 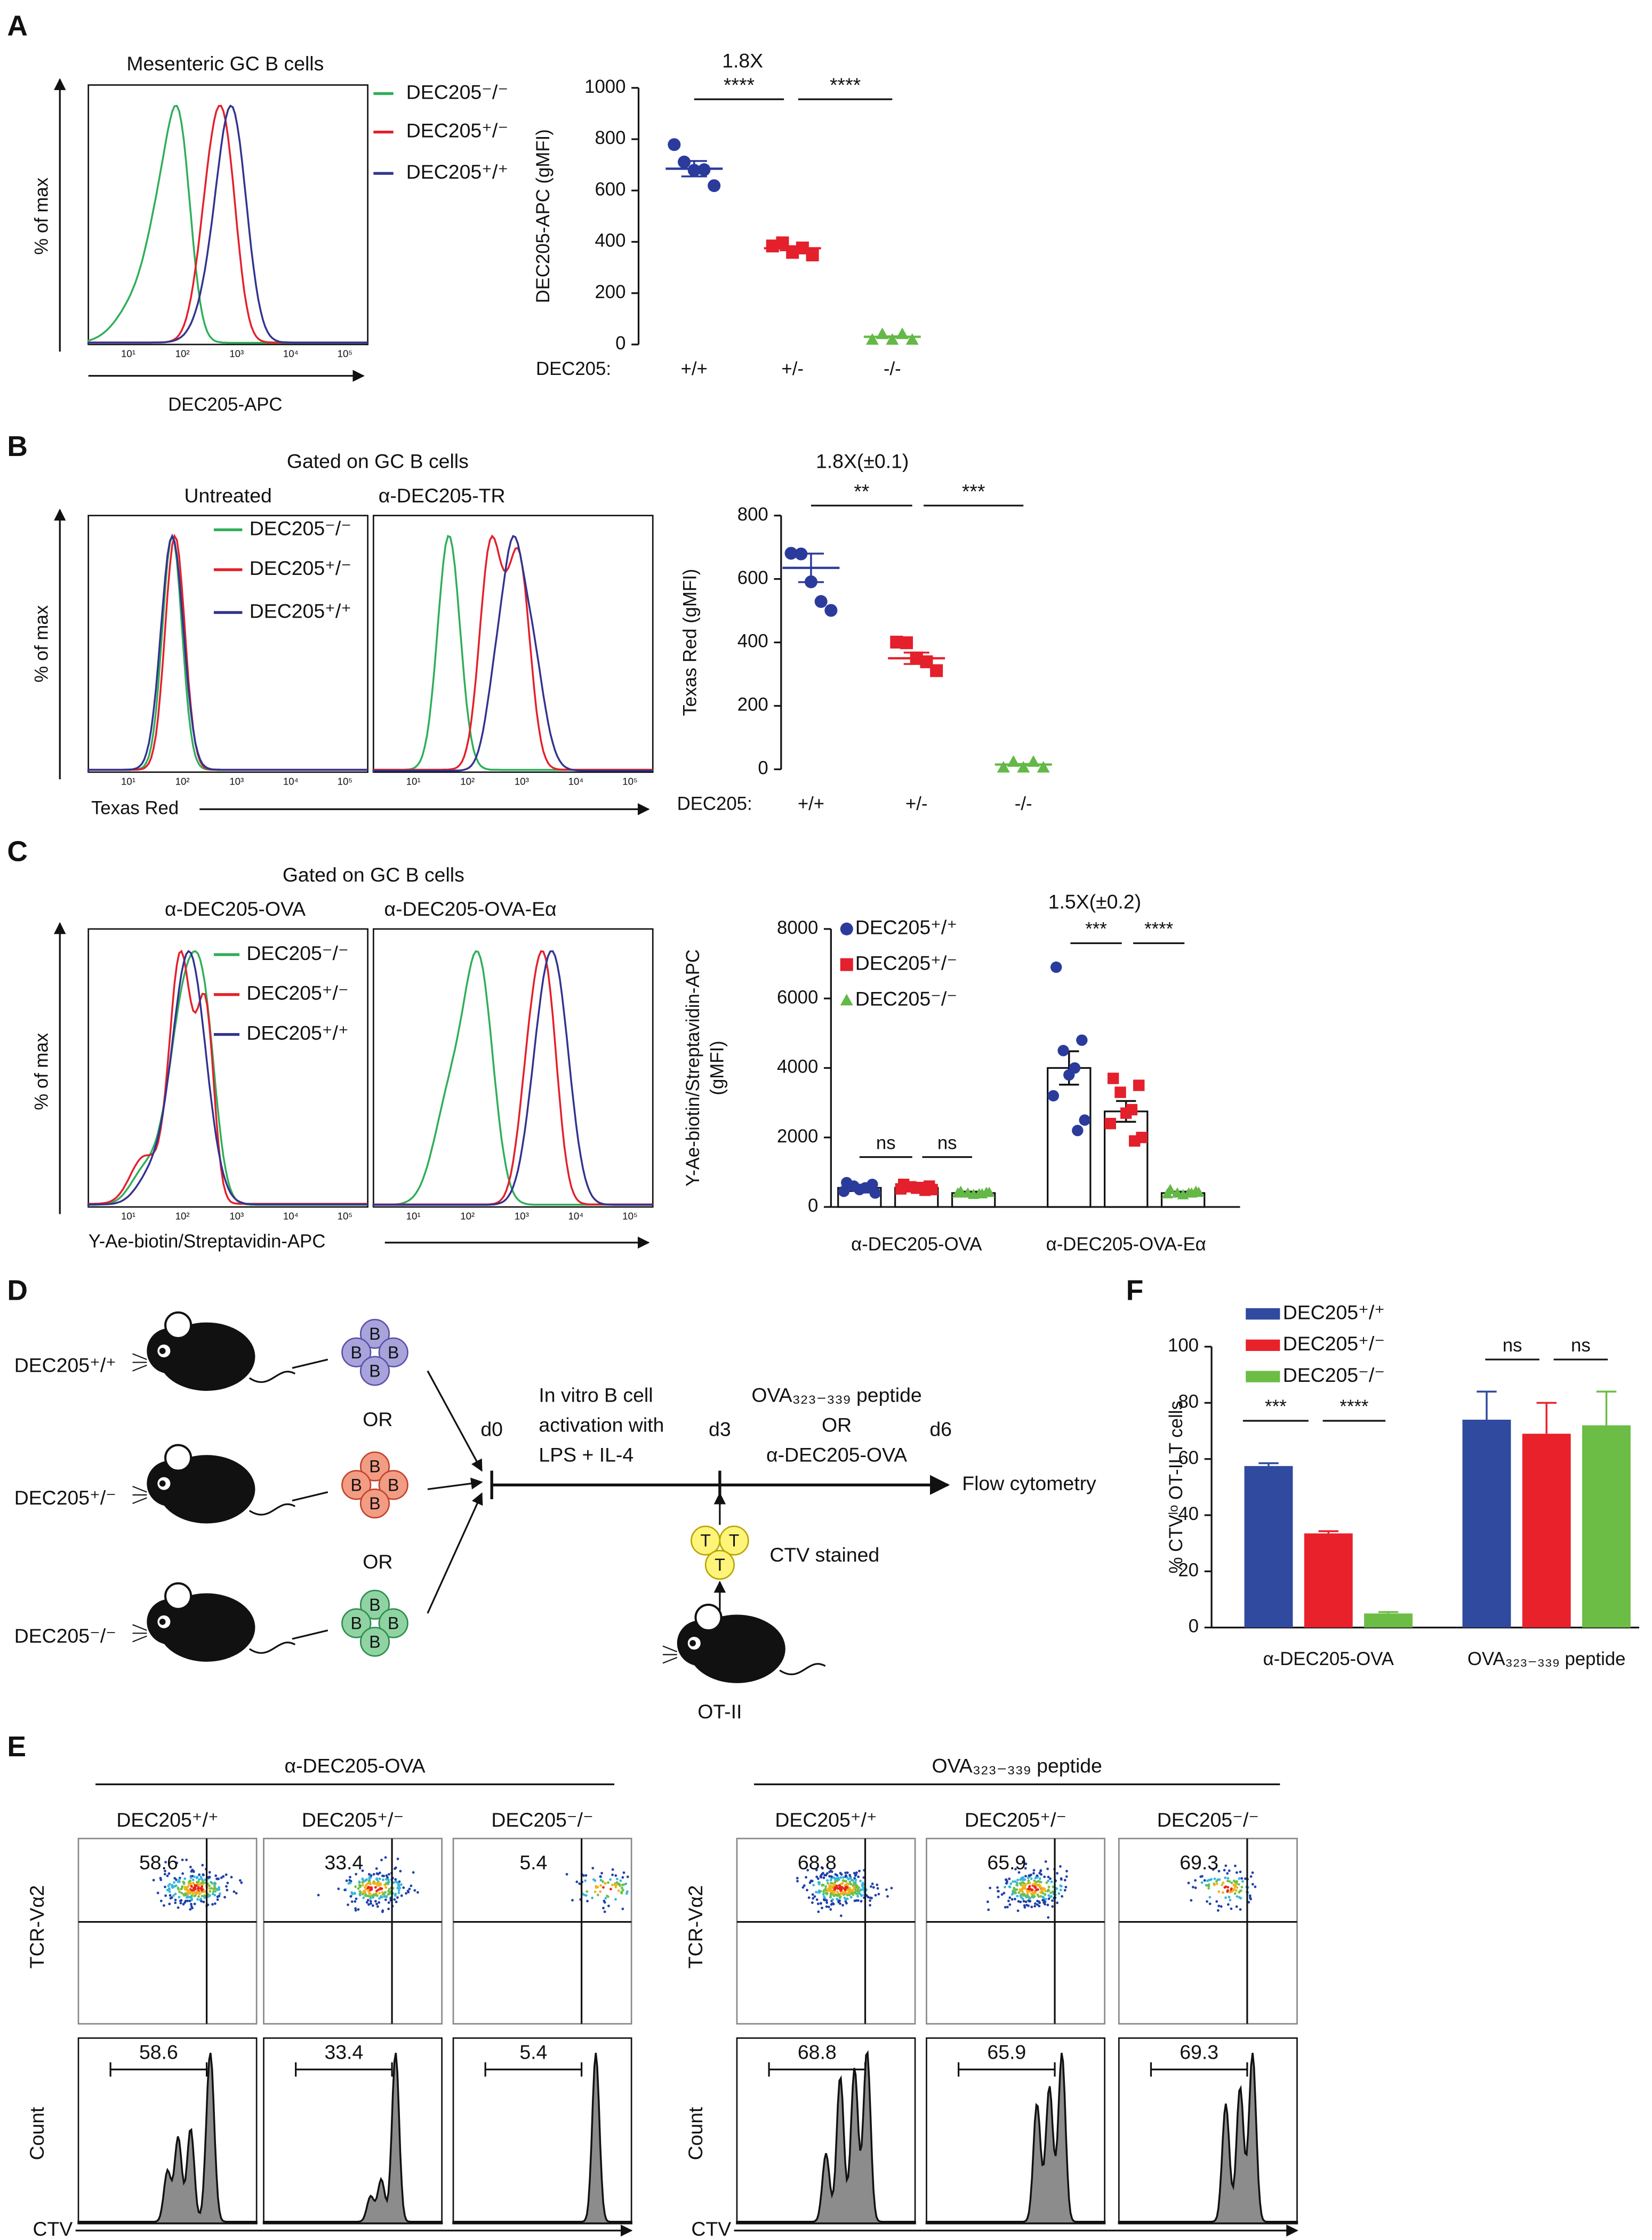 What do you see at coordinates (917, 804) in the screenshot?
I see `x-tick-label: +/-` at bounding box center [917, 804].